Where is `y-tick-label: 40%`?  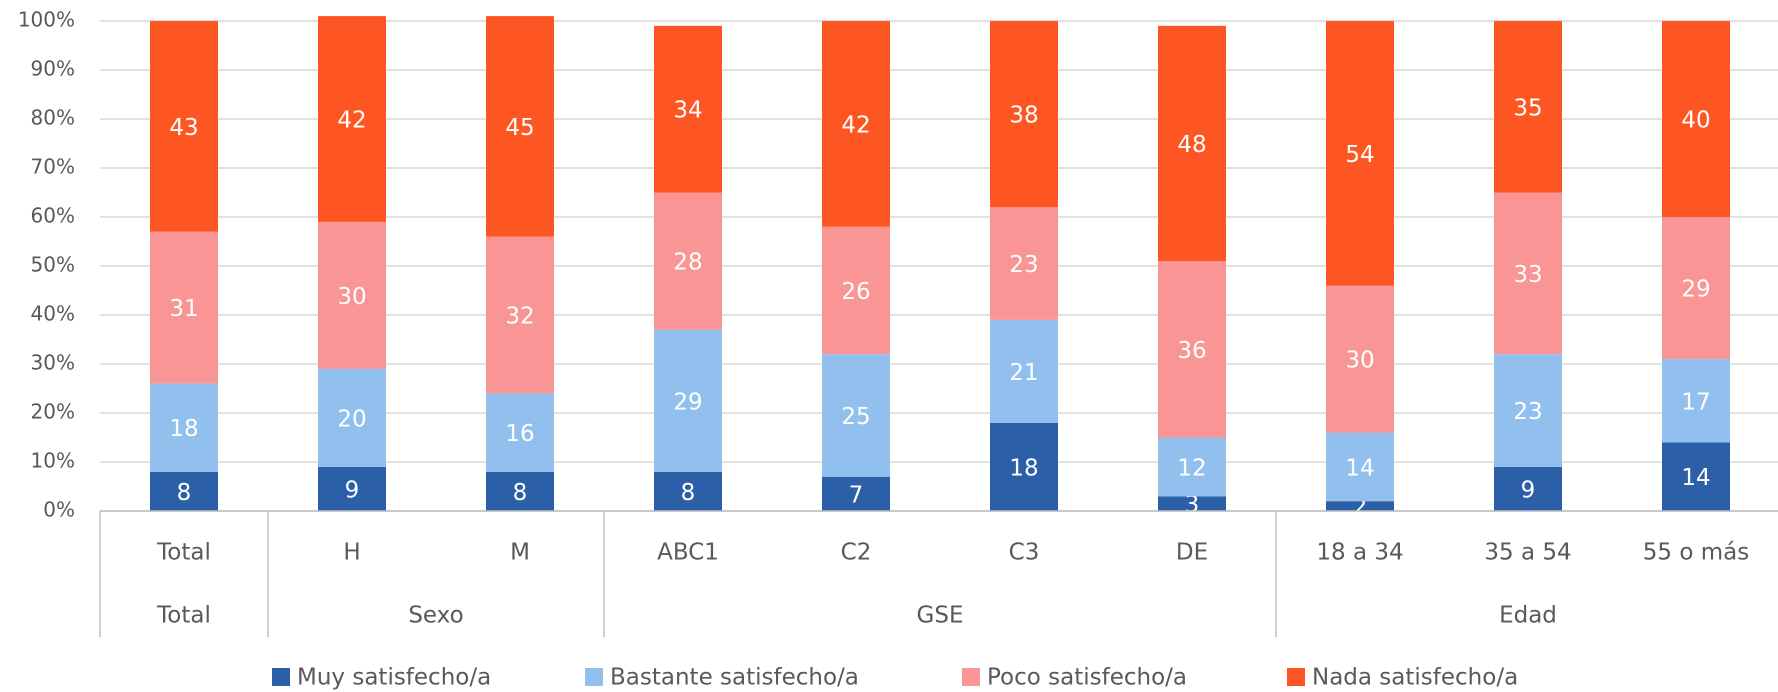 y-tick-label: 40% is located at coordinates (53, 314).